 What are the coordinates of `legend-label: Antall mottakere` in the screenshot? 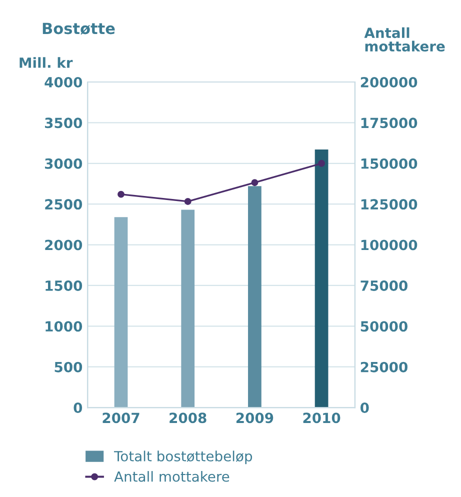 It's located at (172, 476).